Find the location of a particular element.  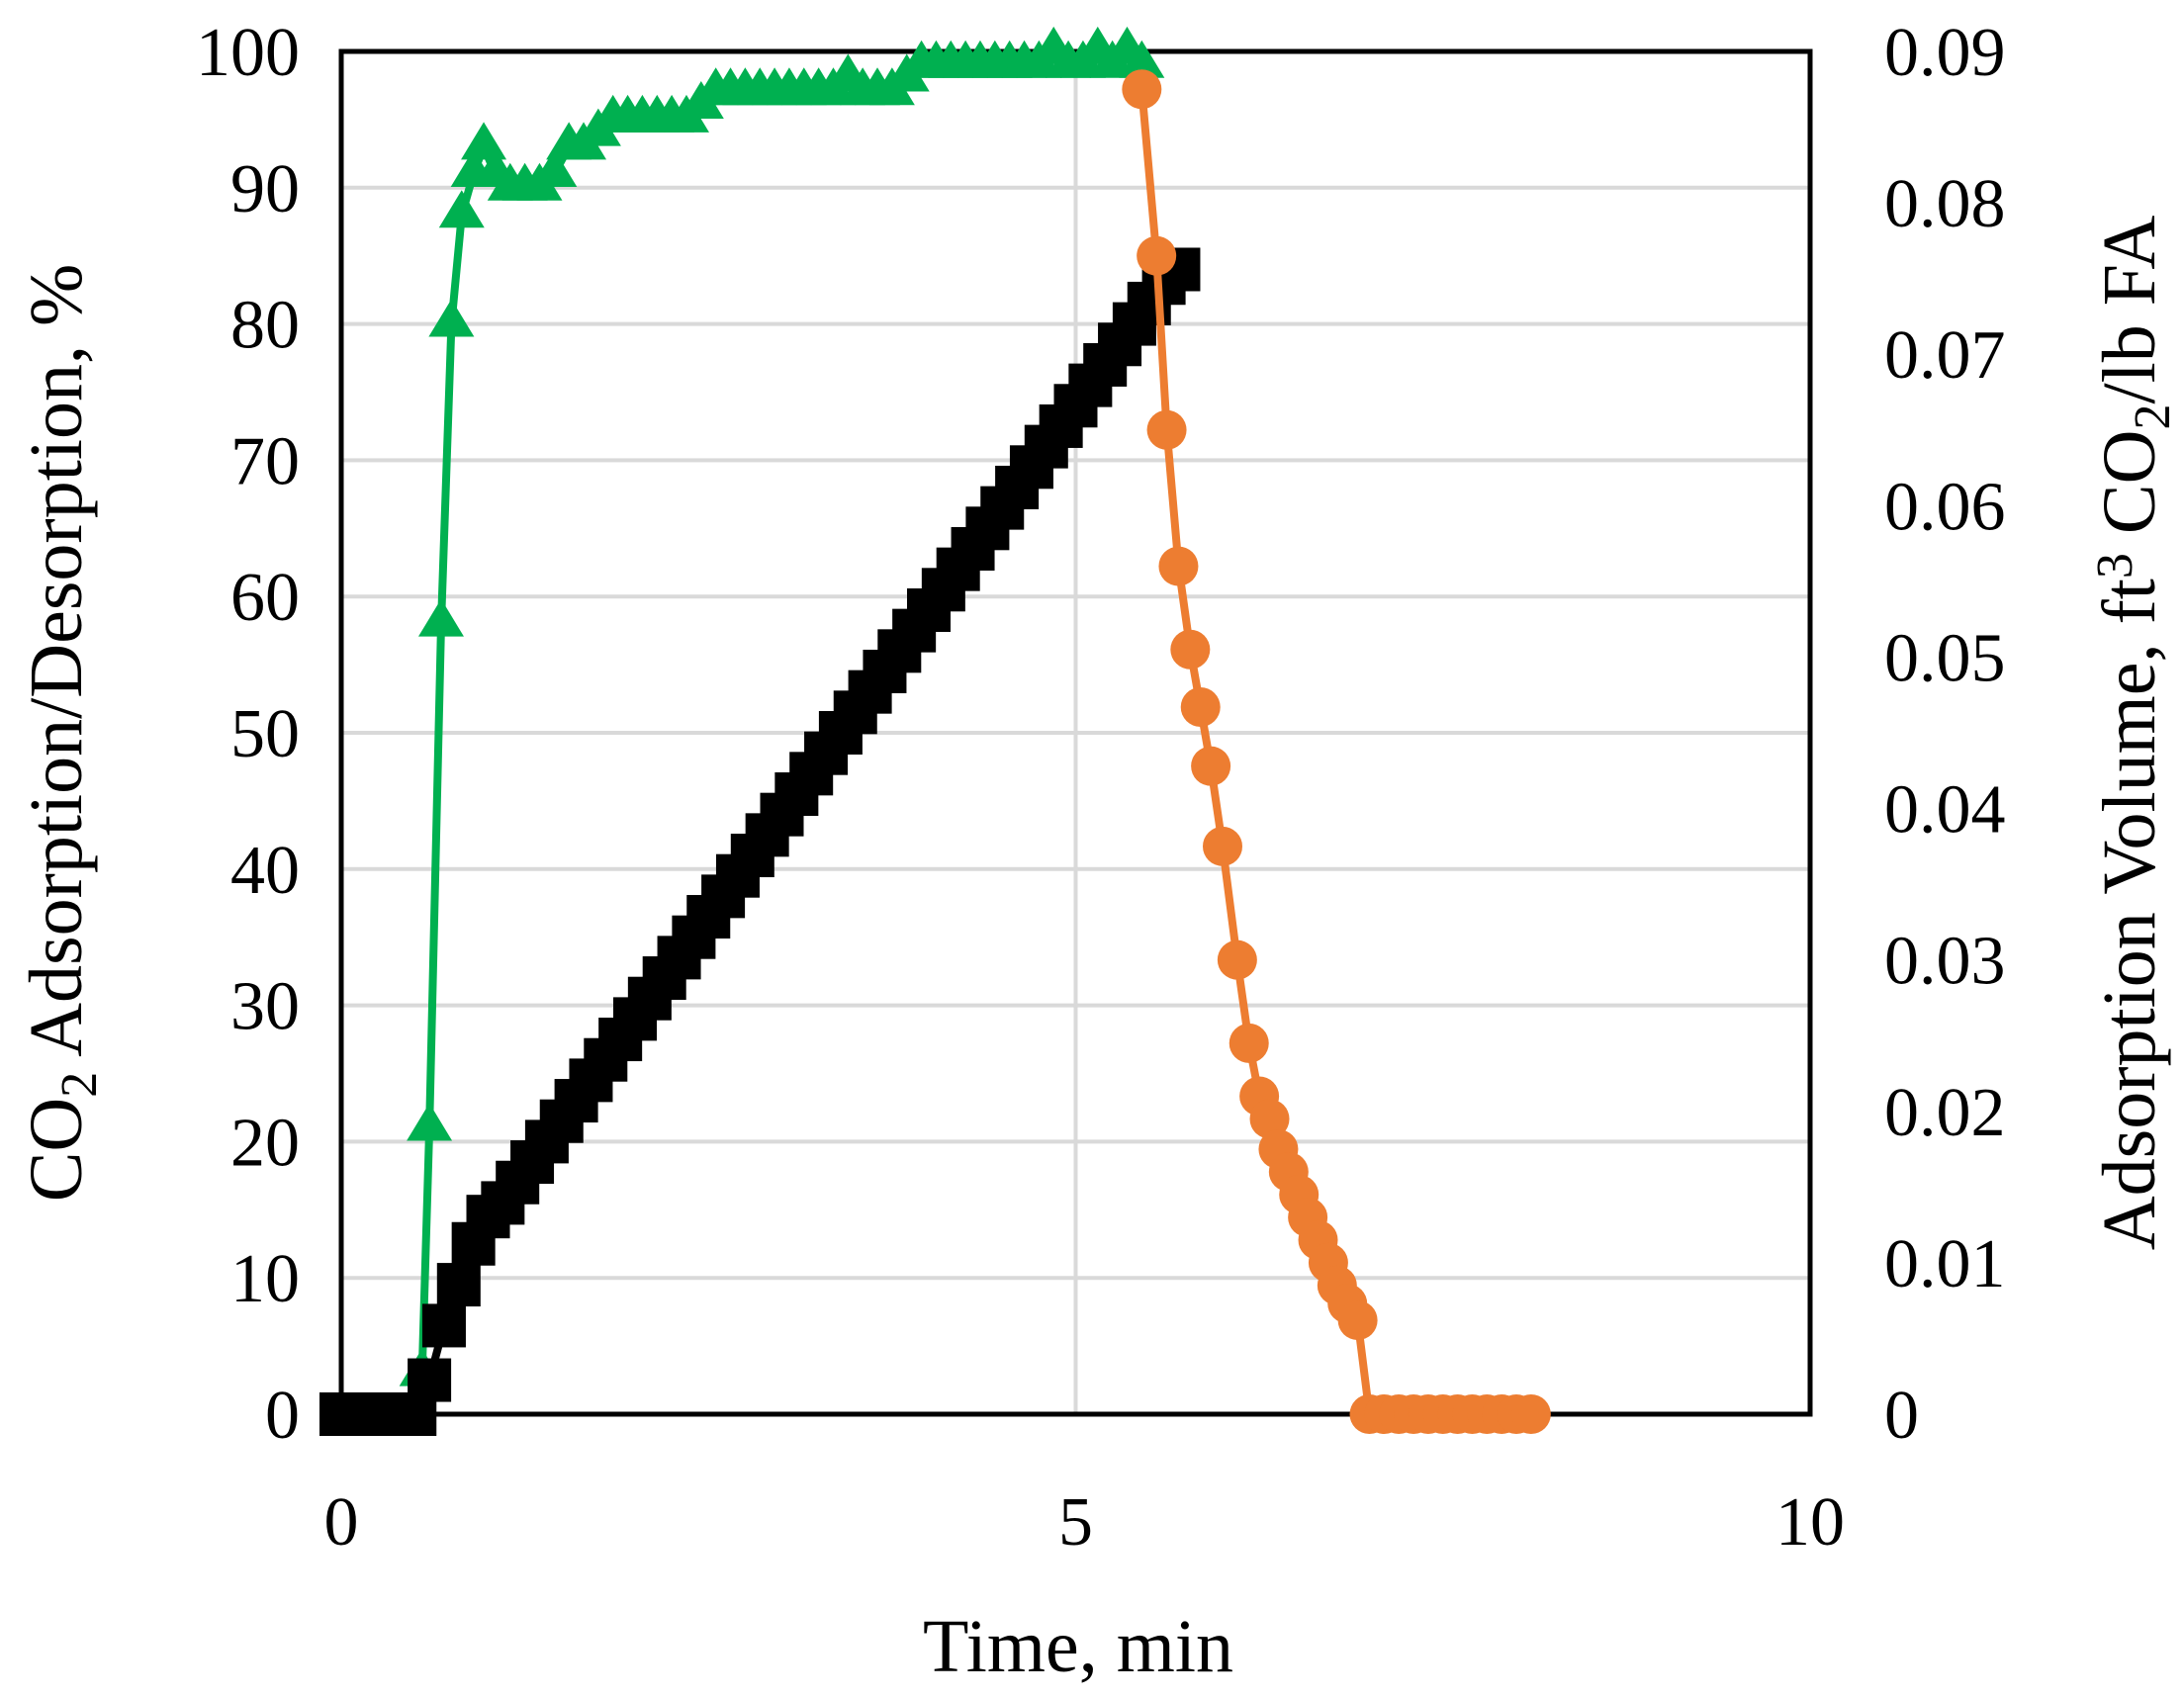

y2-tick-label: 0.08 is located at coordinates (1945, 204).